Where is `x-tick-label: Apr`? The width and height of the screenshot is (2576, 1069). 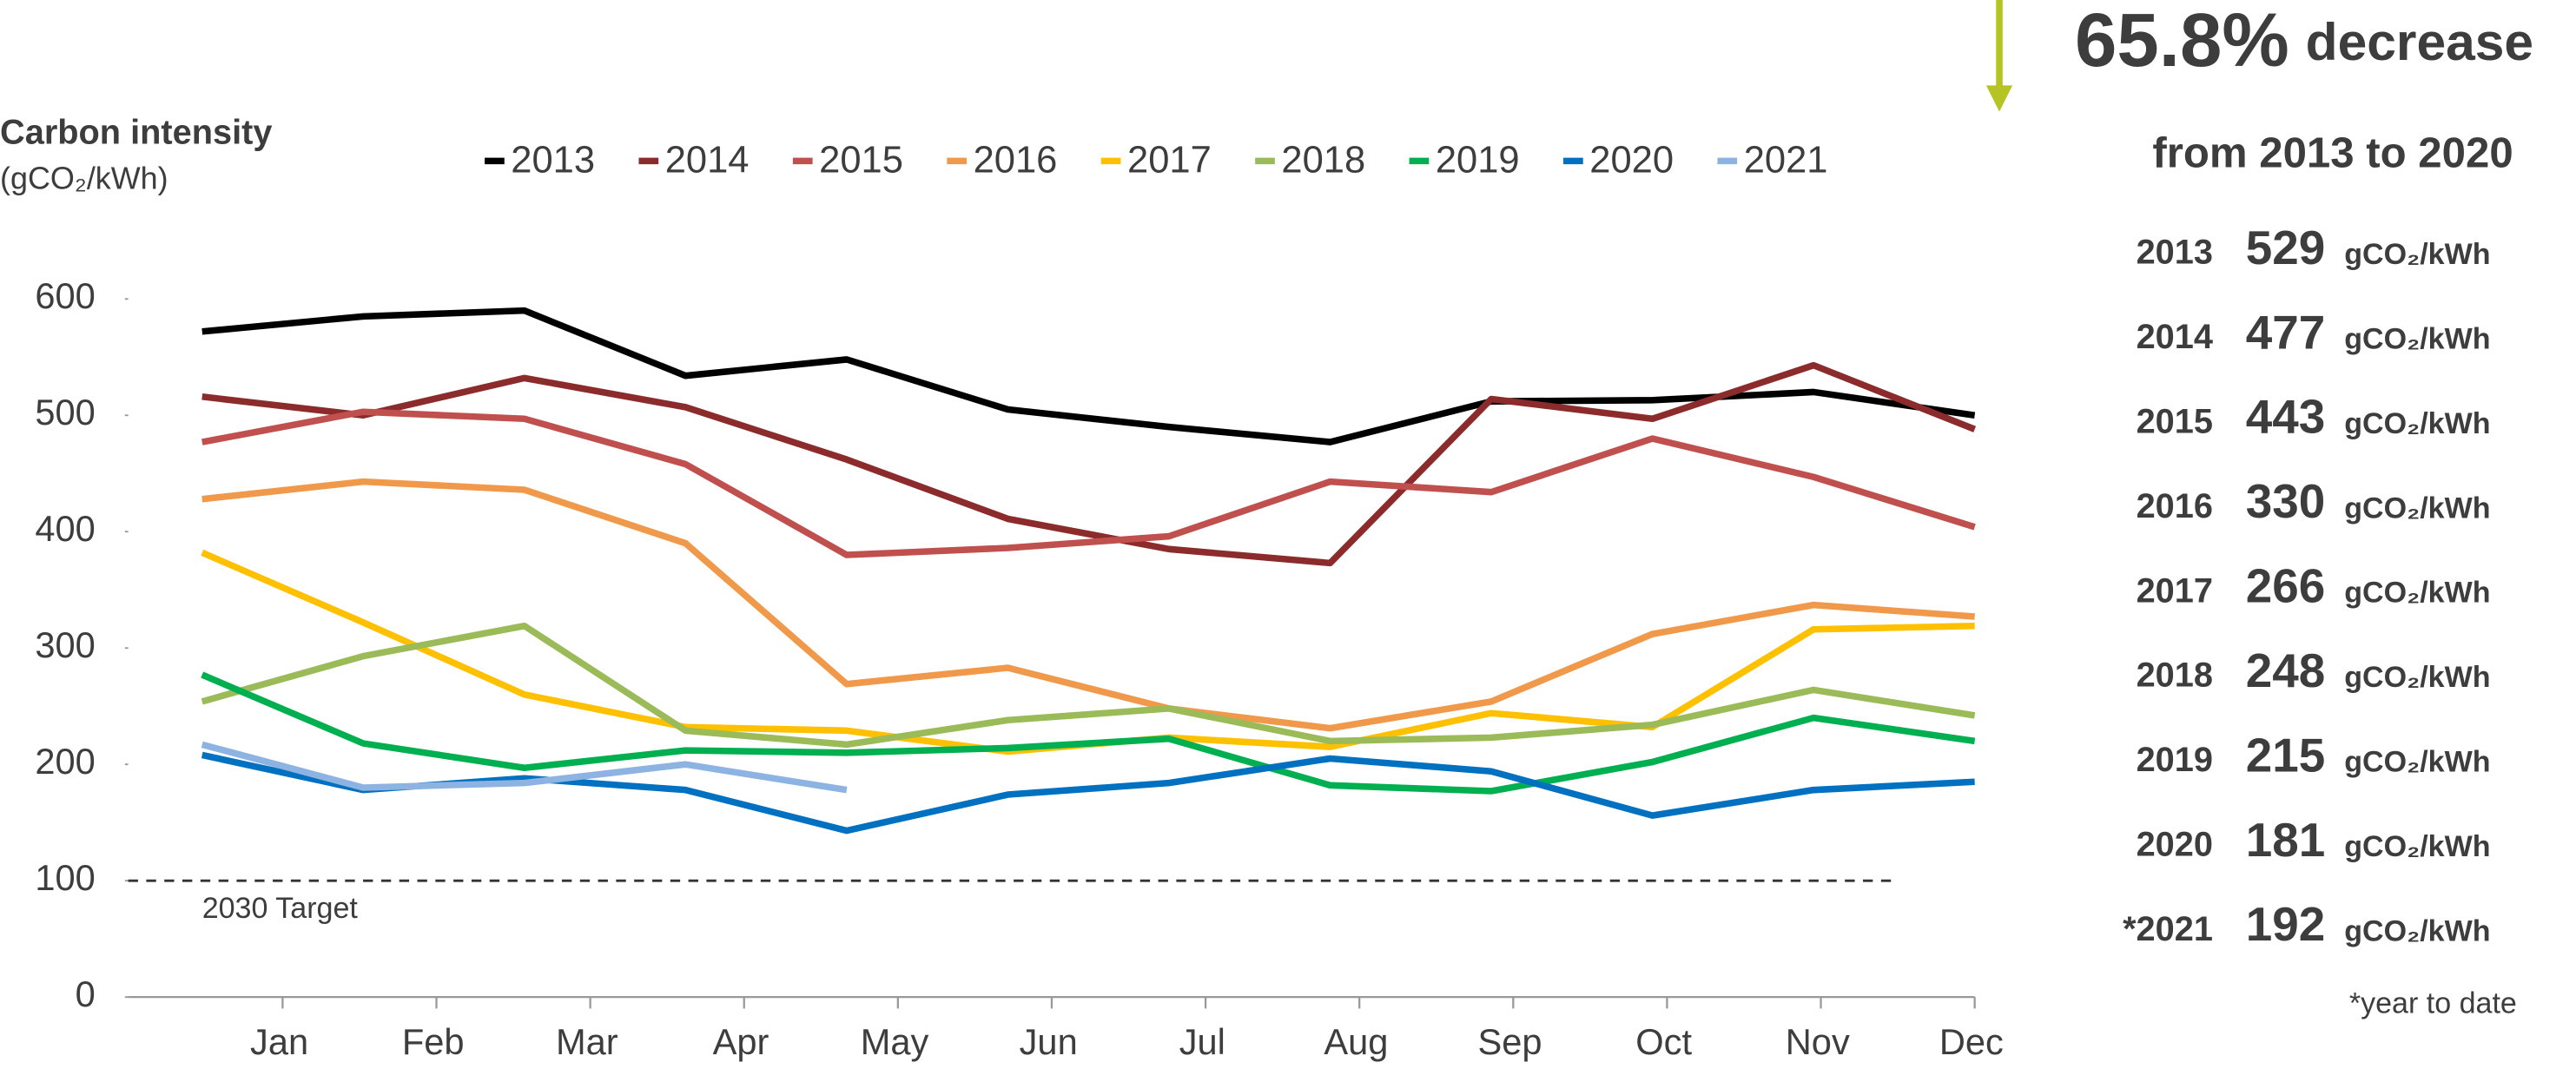 x-tick-label: Apr is located at coordinates (741, 1041).